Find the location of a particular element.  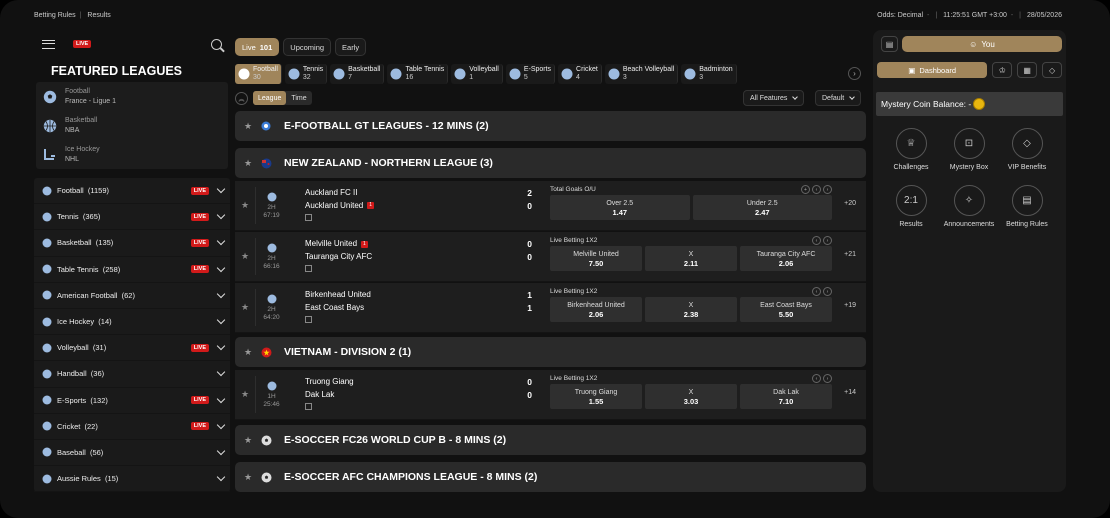

featured-item-ice-hockey: Ice Hockey NHL is located at coordinates (132, 154).